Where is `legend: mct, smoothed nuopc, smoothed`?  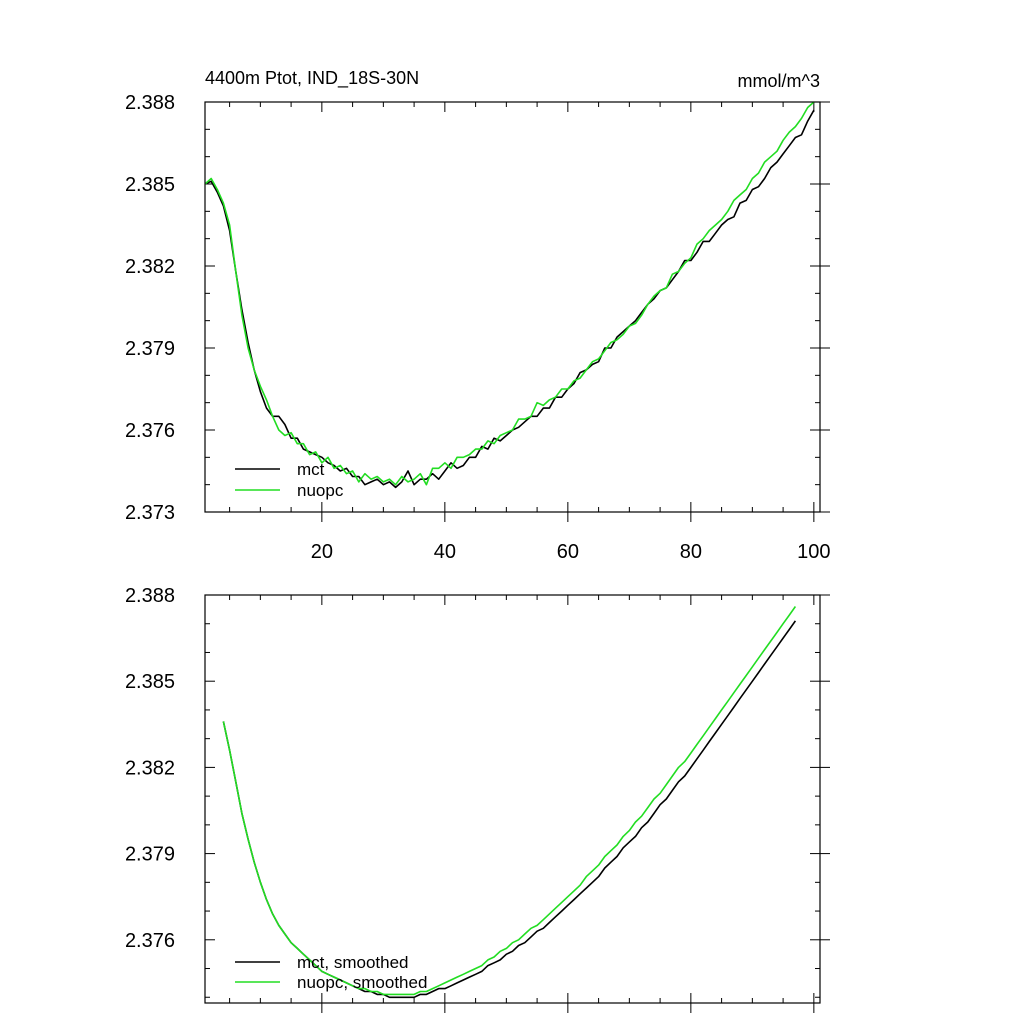
legend: mct, smoothed nuopc, smoothed is located at coordinates (331, 972).